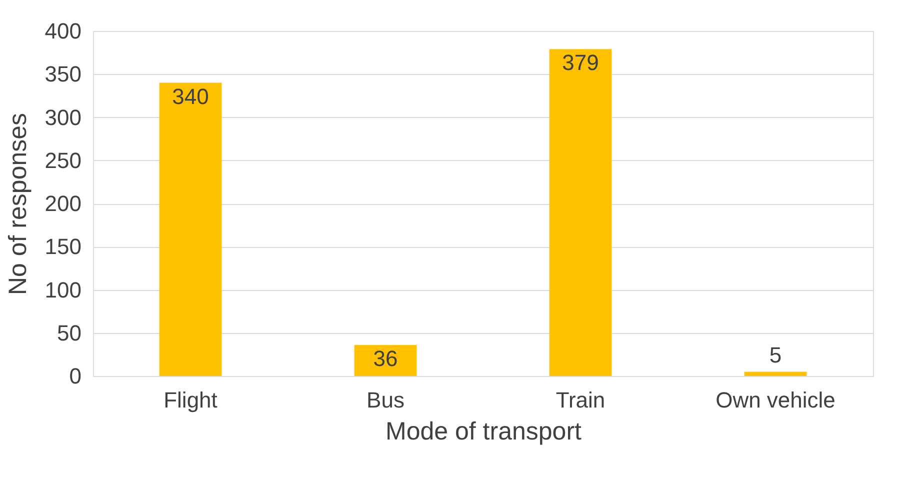  What do you see at coordinates (385, 400) in the screenshot?
I see `x-tick-label: Bus` at bounding box center [385, 400].